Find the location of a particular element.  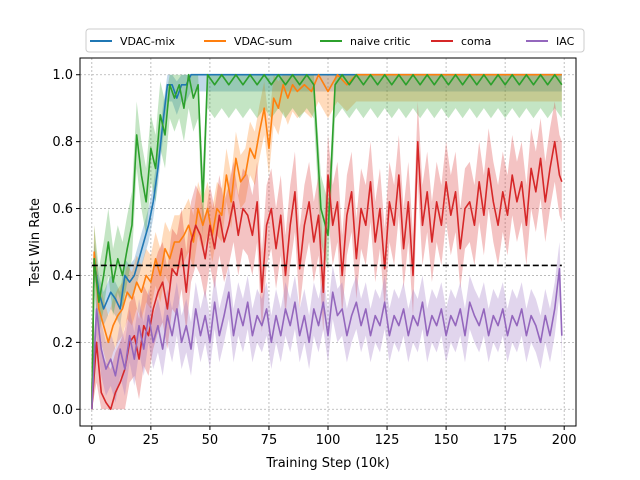

x-tick-label: 125 is located at coordinates (387, 440).